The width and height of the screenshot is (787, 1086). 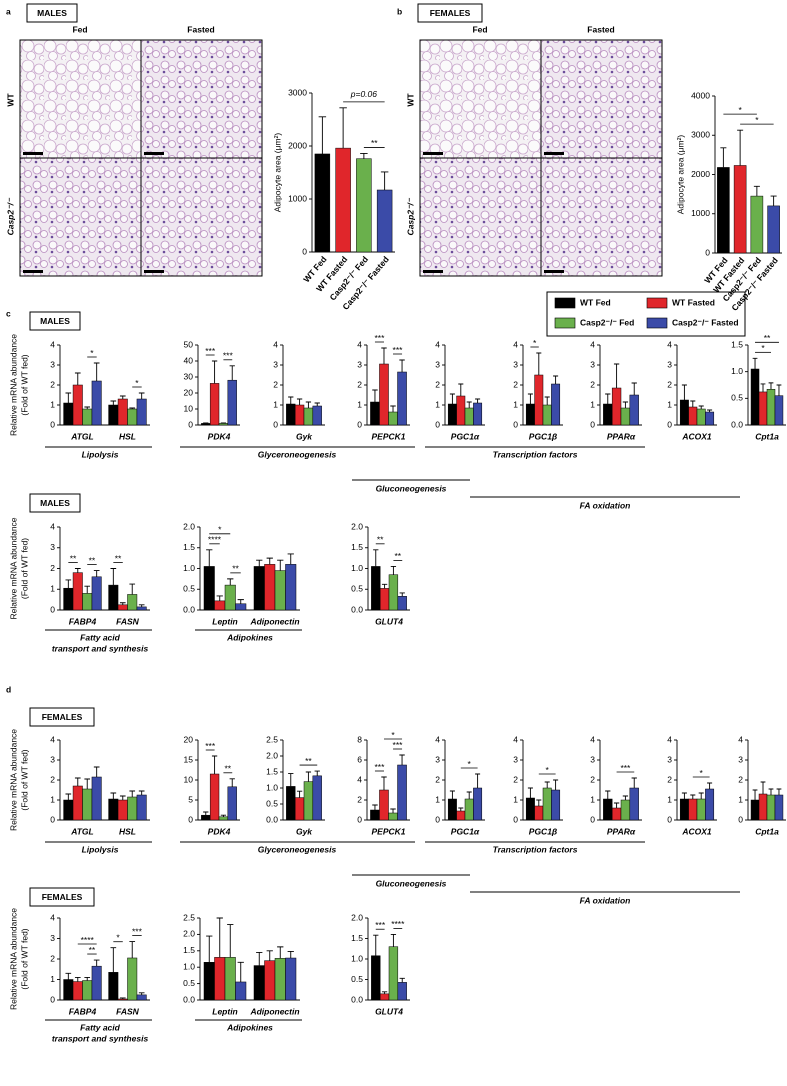 What do you see at coordinates (272, 819) in the screenshot?
I see `y-tick-label: 0.0` at bounding box center [272, 819].